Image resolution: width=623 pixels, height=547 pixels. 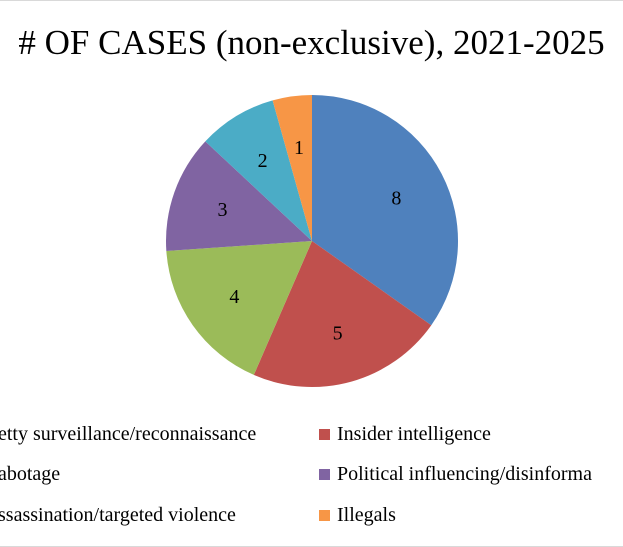 I want to click on pie-slice-political-influencing-disinformation, so click(x=239, y=196).